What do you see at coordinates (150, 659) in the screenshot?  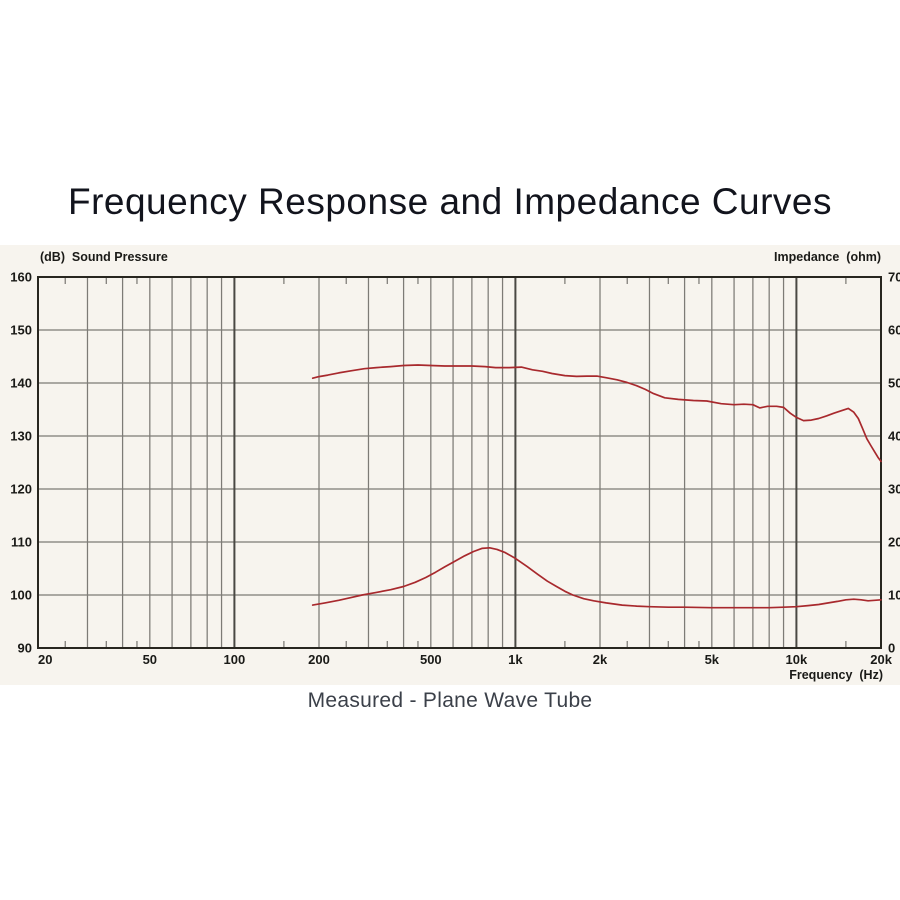 I see `x-tick-label: 50` at bounding box center [150, 659].